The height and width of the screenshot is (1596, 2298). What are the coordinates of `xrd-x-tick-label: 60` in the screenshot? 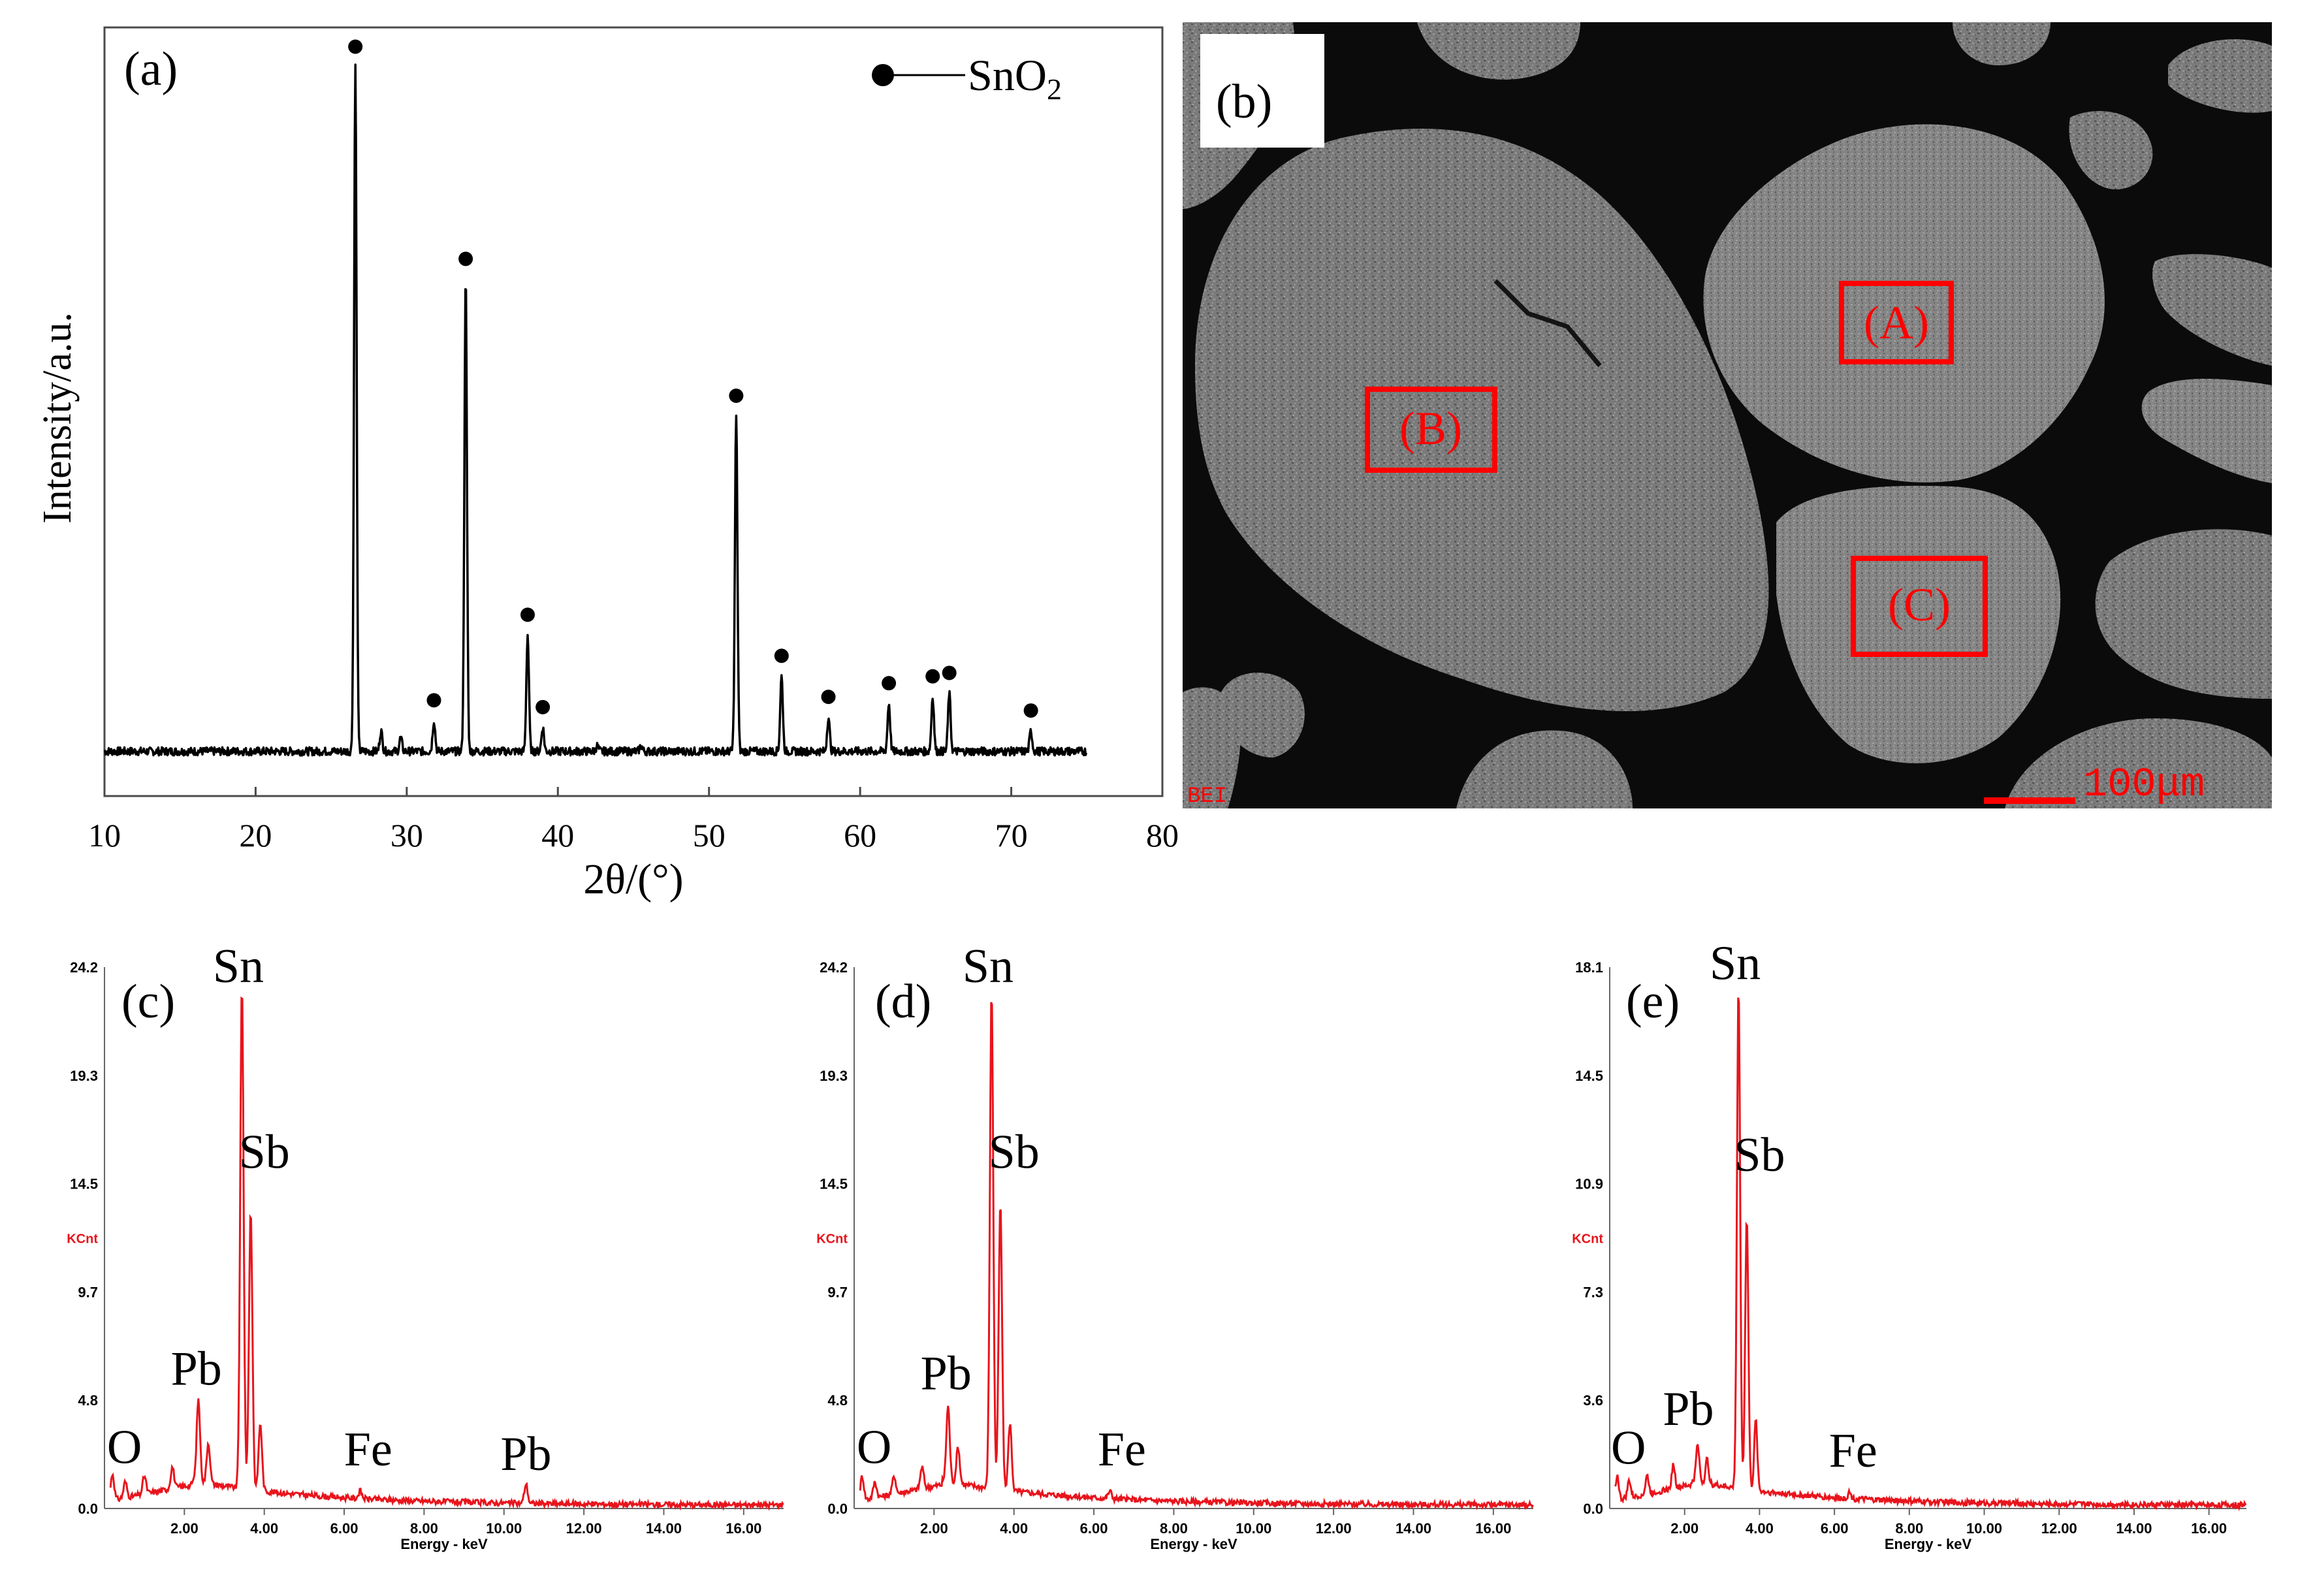 It's located at (860, 835).